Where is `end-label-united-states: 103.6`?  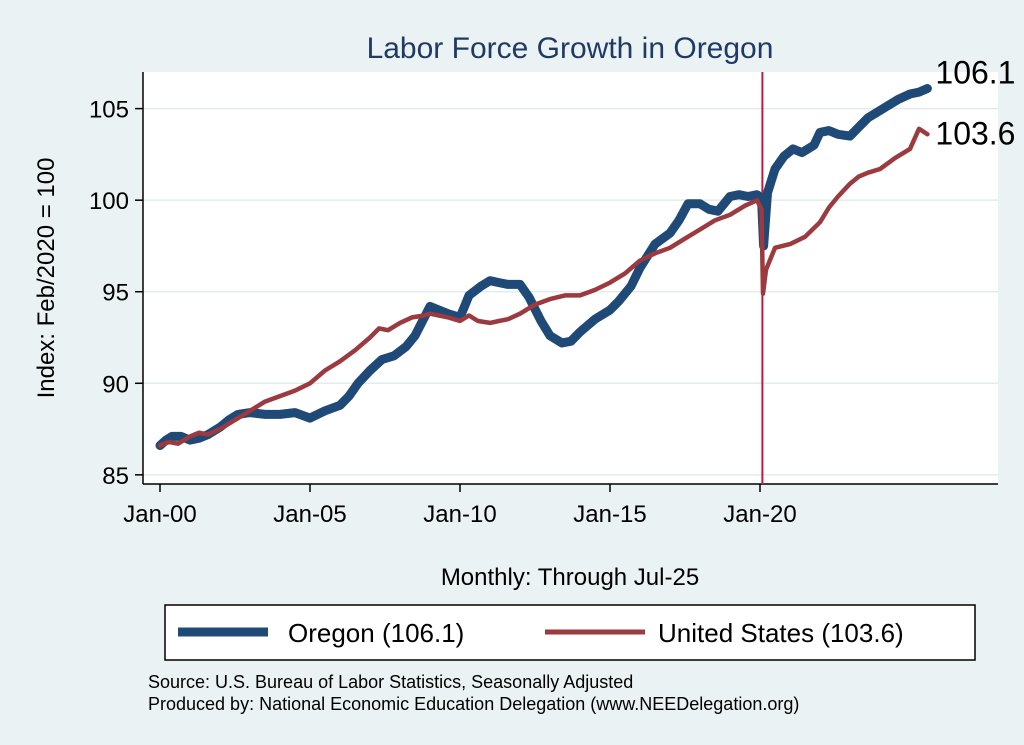
end-label-united-states: 103.6 is located at coordinates (975, 133).